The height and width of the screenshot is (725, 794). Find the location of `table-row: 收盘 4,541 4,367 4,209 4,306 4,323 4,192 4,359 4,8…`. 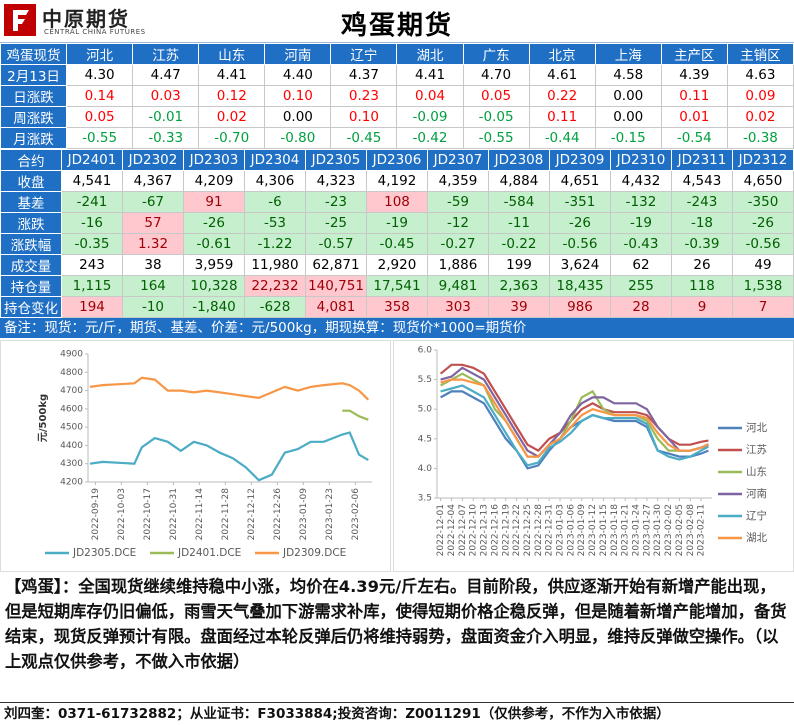

table-row: 收盘 4,541 4,367 4,209 4,306 4,323 4,192 4,359 4,8… is located at coordinates (397, 181).